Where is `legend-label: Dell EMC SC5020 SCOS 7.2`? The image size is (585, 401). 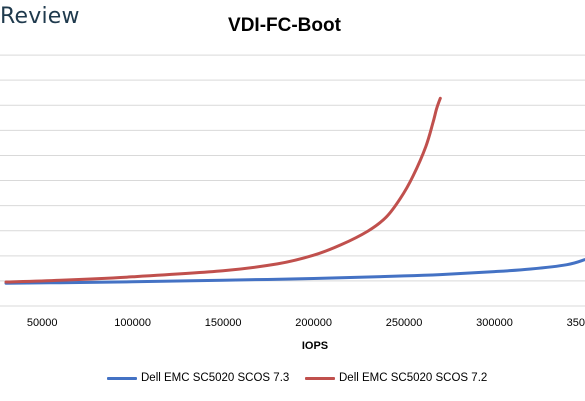 legend-label: Dell EMC SC5020 SCOS 7.2 is located at coordinates (413, 378).